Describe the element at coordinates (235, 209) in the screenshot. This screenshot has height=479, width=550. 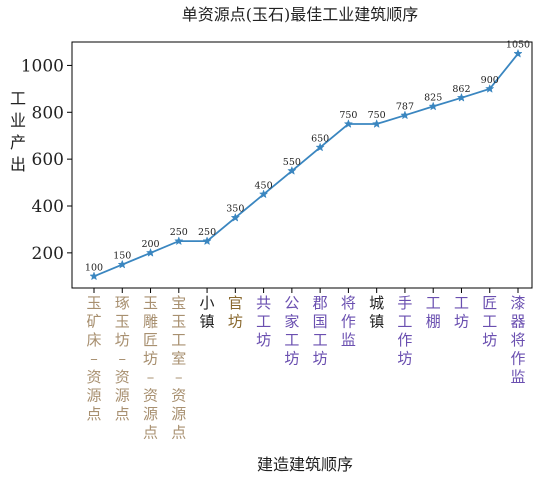
I see `data-label: 350` at that location.